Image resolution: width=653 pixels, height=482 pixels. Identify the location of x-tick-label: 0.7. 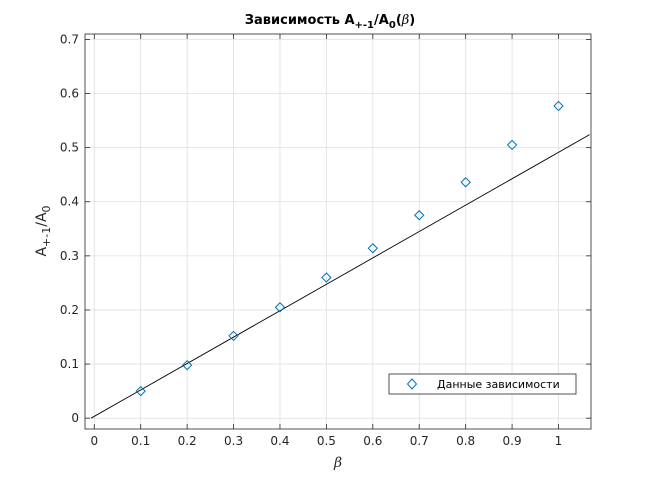
(419, 441).